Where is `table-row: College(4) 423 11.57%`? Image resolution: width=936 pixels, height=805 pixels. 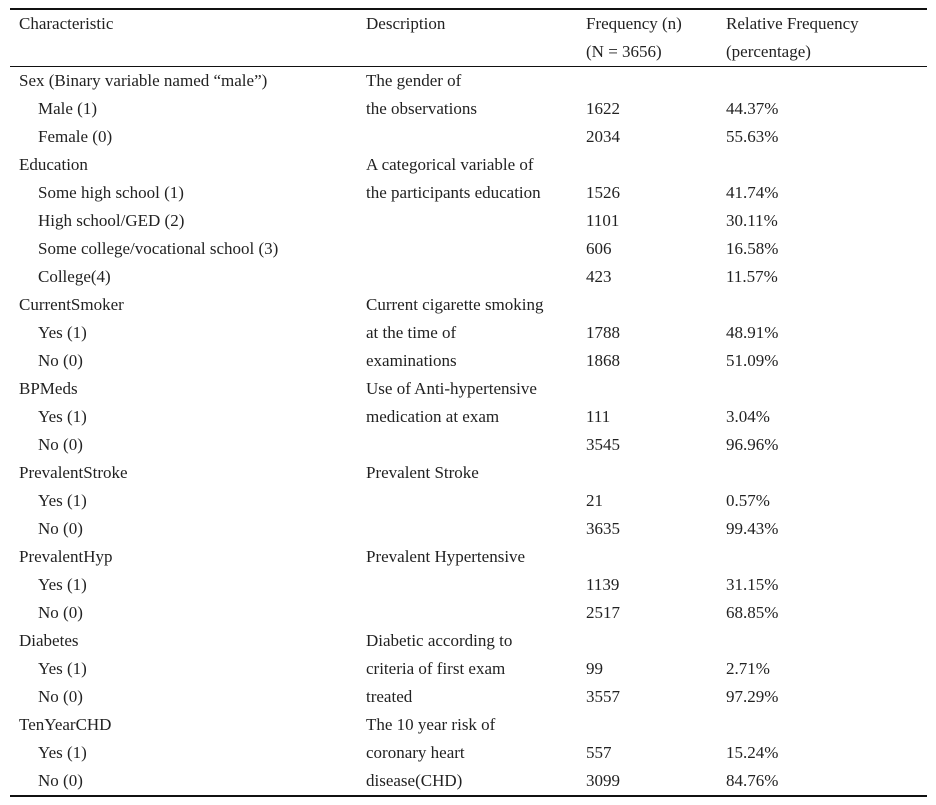 table-row: College(4) 423 11.57% is located at coordinates (468, 277).